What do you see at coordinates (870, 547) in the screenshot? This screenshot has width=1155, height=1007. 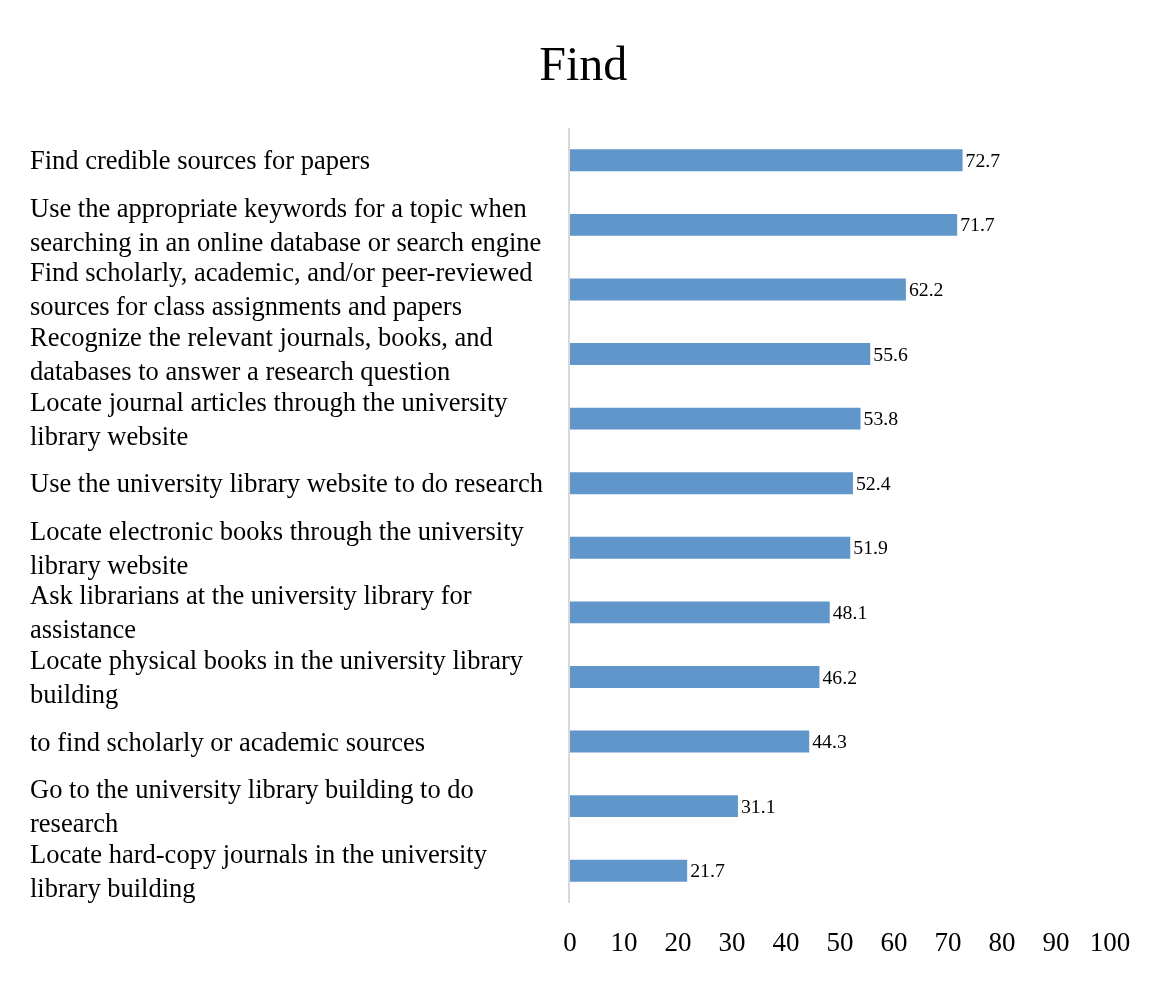 I see `data-label: 51.9` at bounding box center [870, 547].